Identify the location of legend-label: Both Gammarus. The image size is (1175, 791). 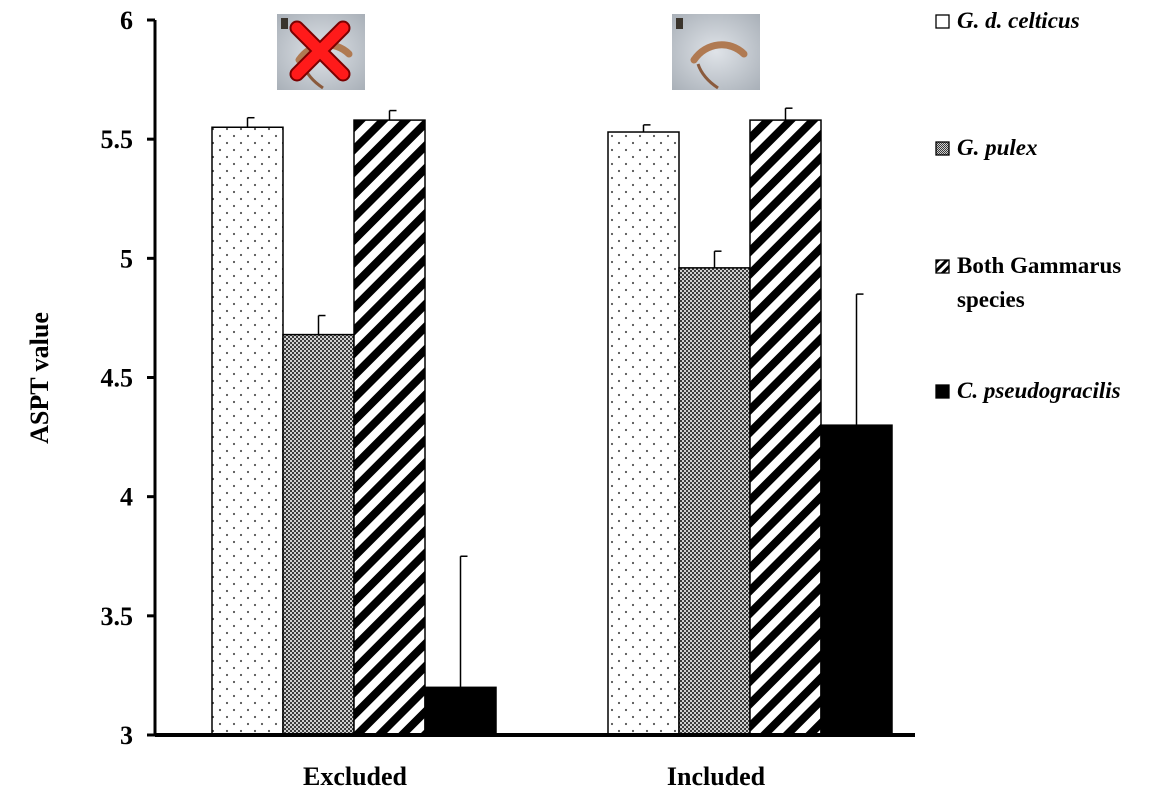
(1039, 265).